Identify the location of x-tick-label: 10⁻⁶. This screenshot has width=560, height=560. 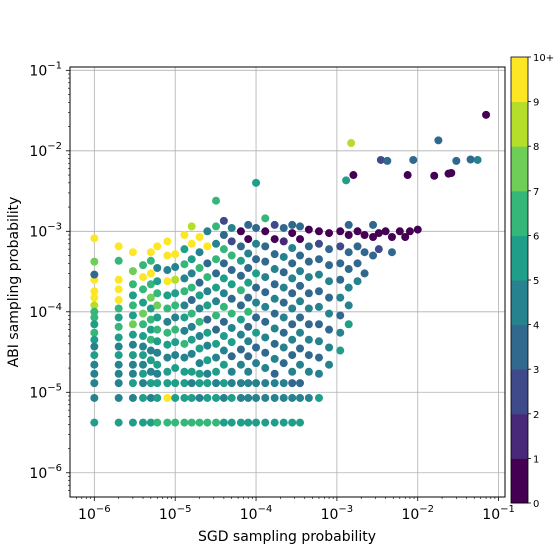
(94, 513).